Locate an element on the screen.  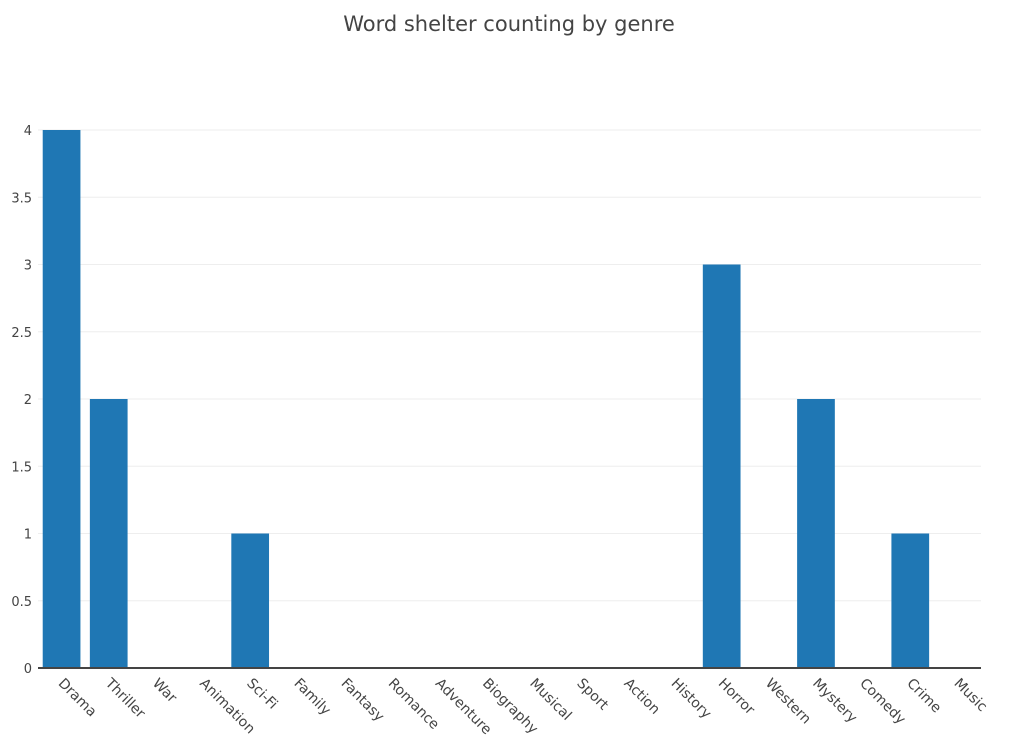
x-tick-label: Drama is located at coordinates (77, 698).